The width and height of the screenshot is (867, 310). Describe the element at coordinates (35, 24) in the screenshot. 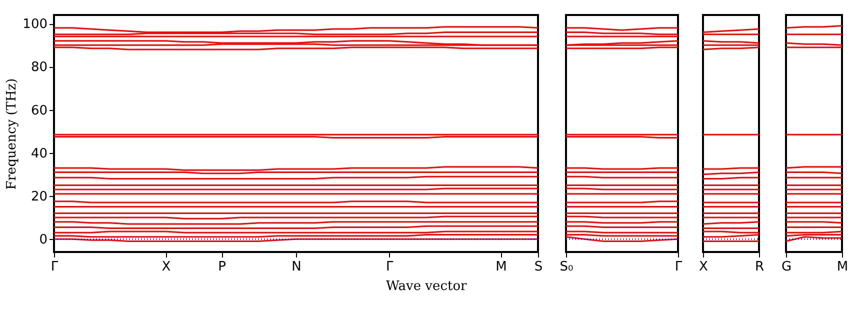

I see `y-tick-label: 100` at that location.